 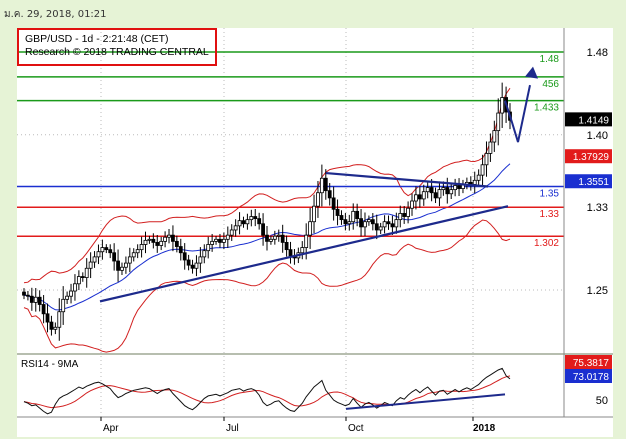 What do you see at coordinates (267, 391) in the screenshot?
I see `rsi-line` at bounding box center [267, 391].